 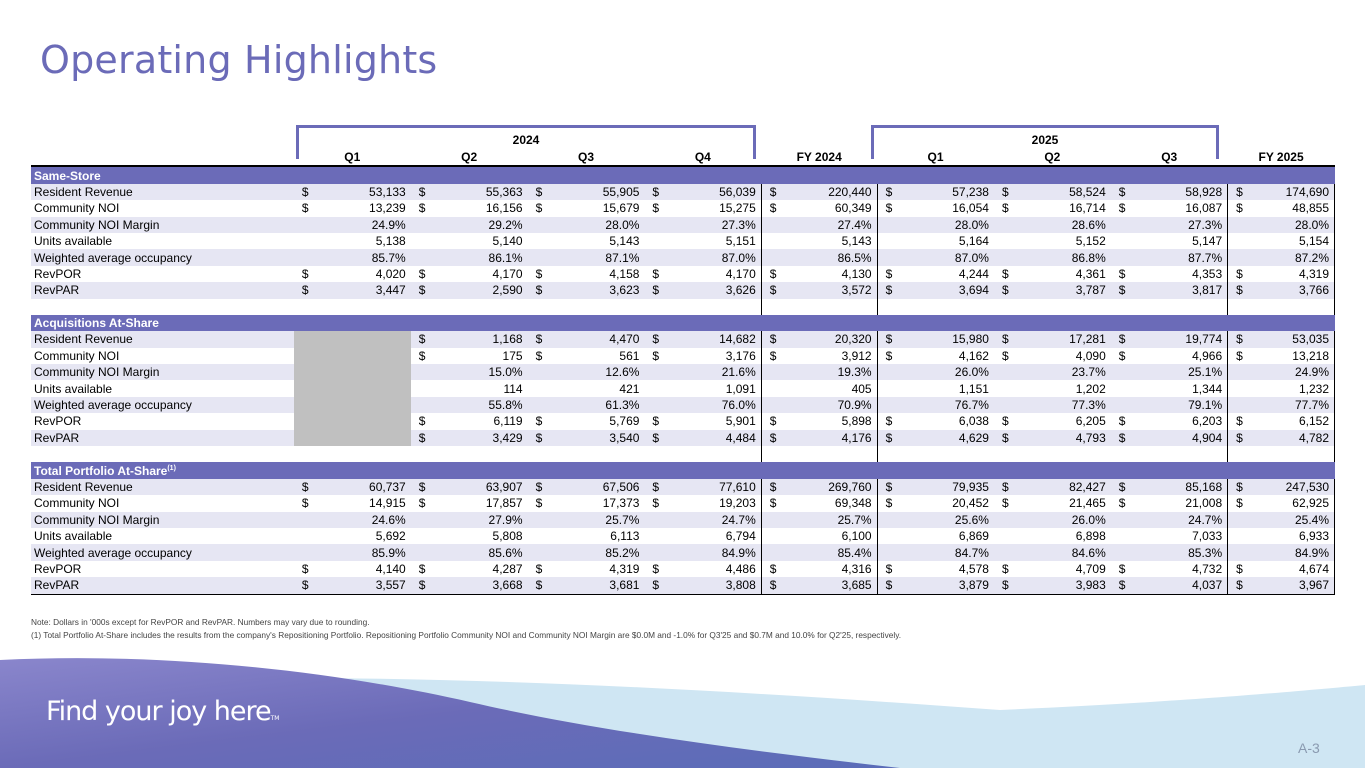 I want to click on row-label: Resident Revenue, so click(x=162, y=487).